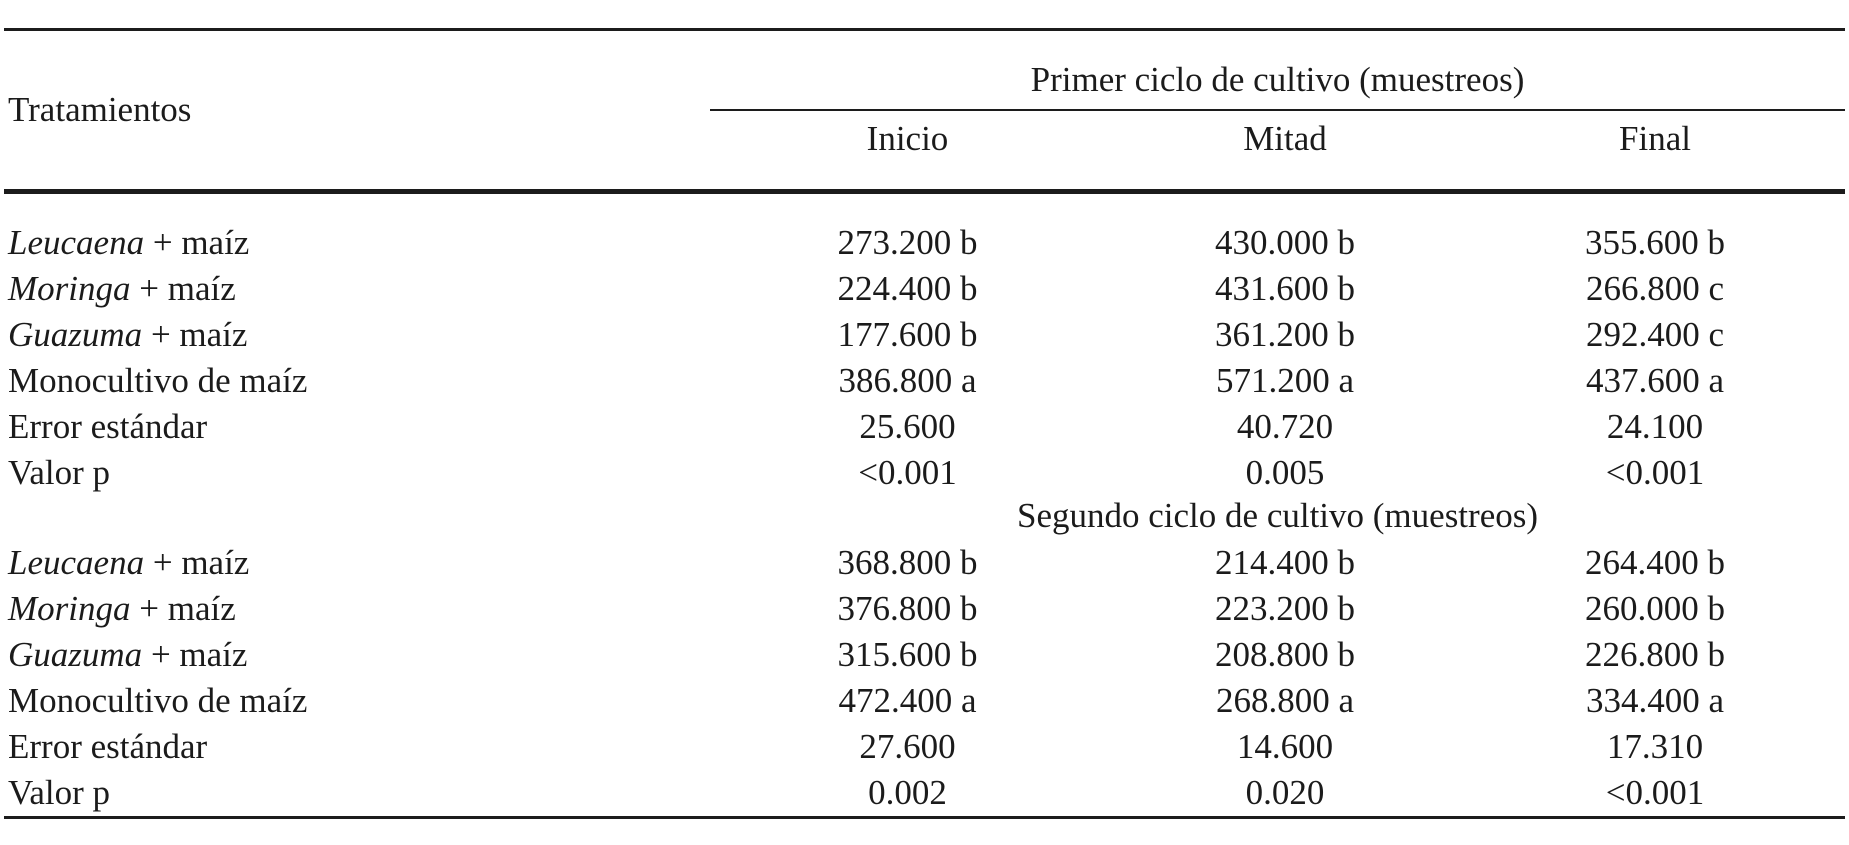 The height and width of the screenshot is (845, 1849). Describe the element at coordinates (907, 380) in the screenshot. I see `value-cell-inicio: 386.800 a` at that location.